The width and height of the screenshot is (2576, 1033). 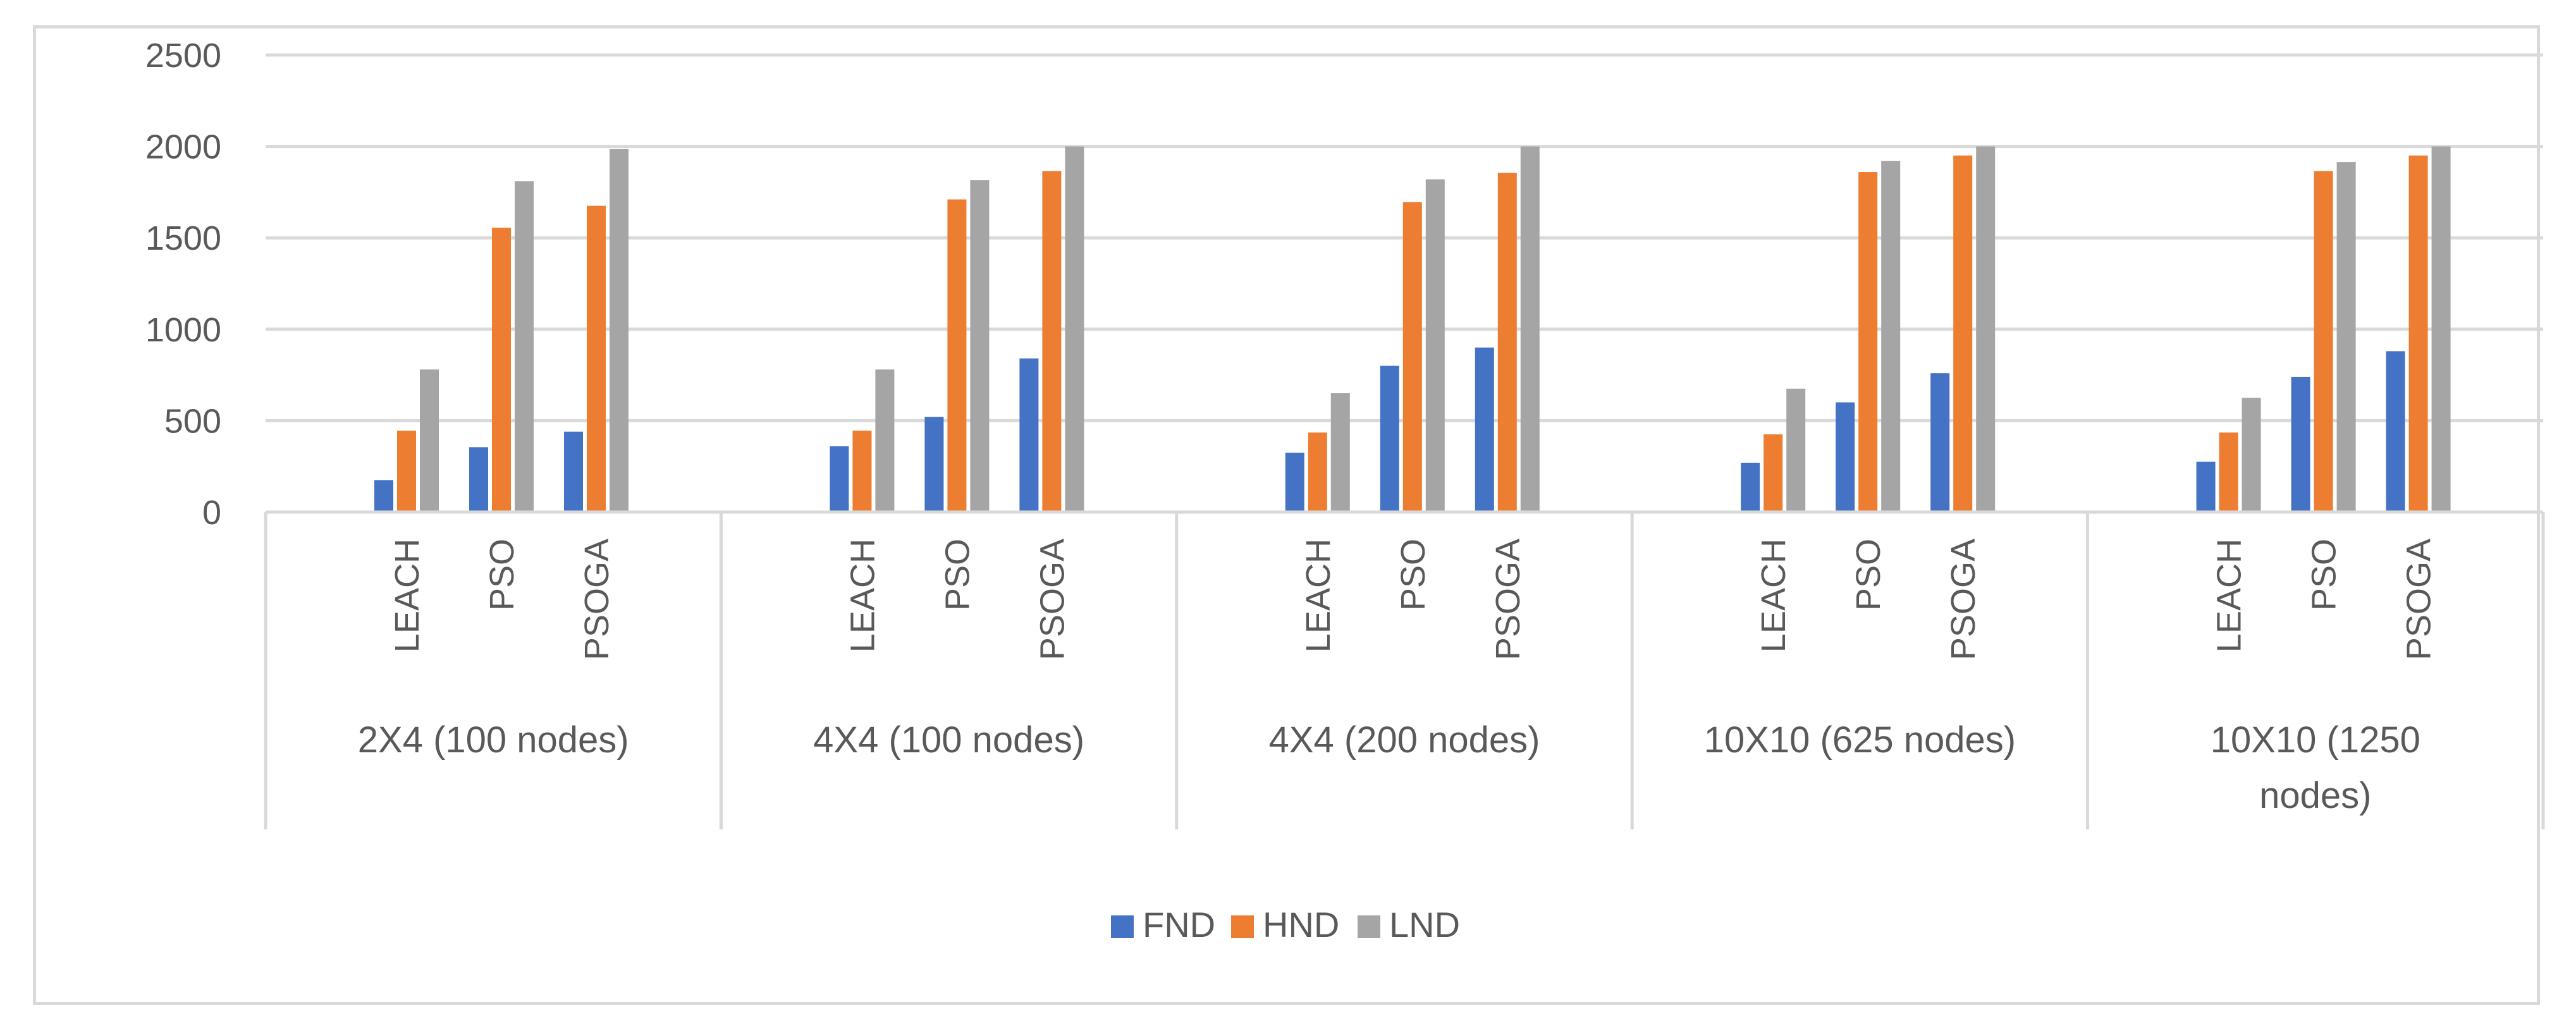 What do you see at coordinates (948, 740) in the screenshot?
I see `group-label: 4X4 (100 nodes)` at bounding box center [948, 740].